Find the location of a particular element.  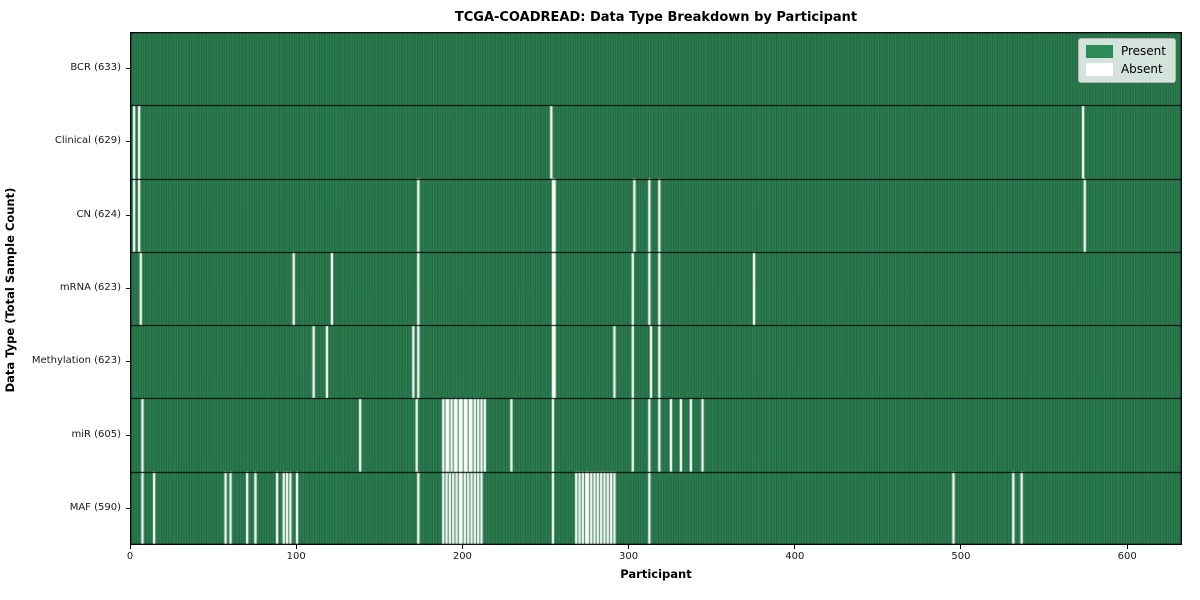

legend-label-absent: Absent is located at coordinates (1141, 69).